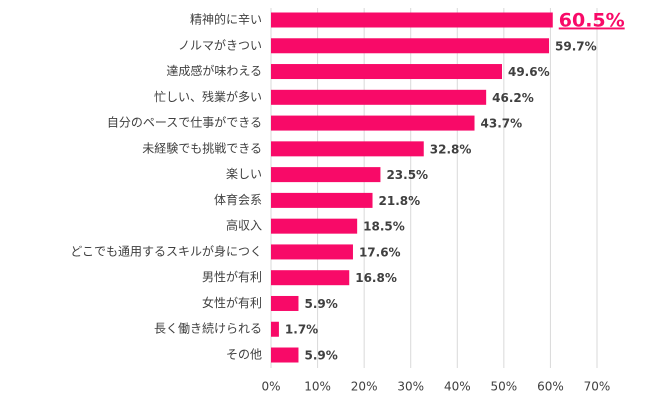 Image resolution: width=650 pixels, height=400 pixels. I want to click on value-label: 32.8%, so click(451, 149).